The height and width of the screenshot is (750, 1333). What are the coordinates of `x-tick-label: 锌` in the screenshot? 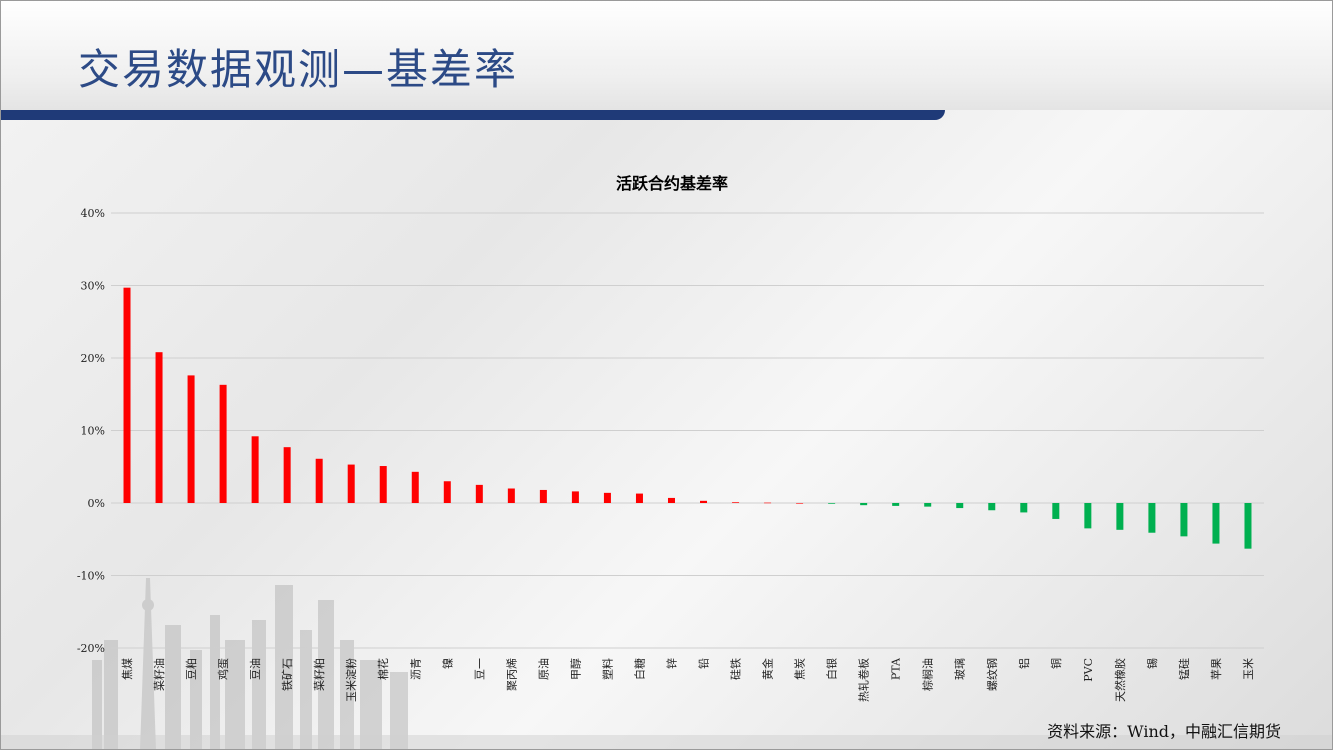 It's located at (671, 663).